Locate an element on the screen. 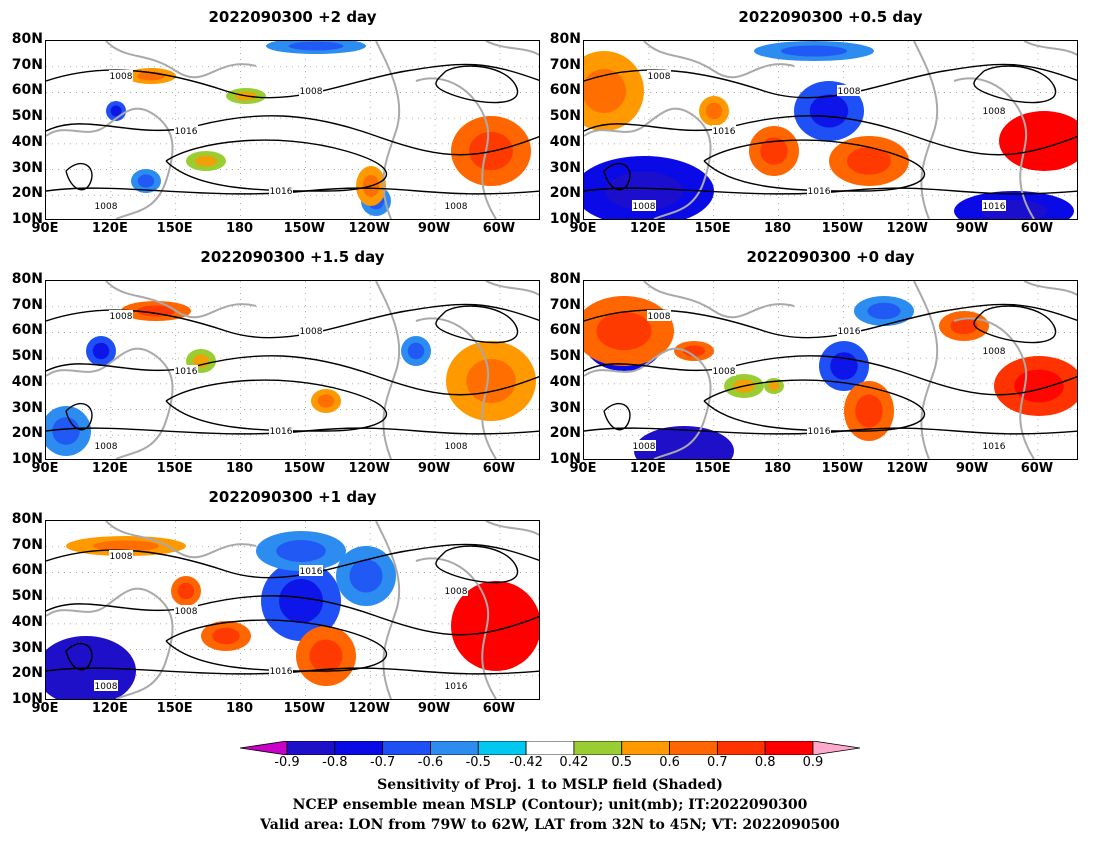 The height and width of the screenshot is (850, 1100). colorbar-tick-label: -0.42 is located at coordinates (526, 762).